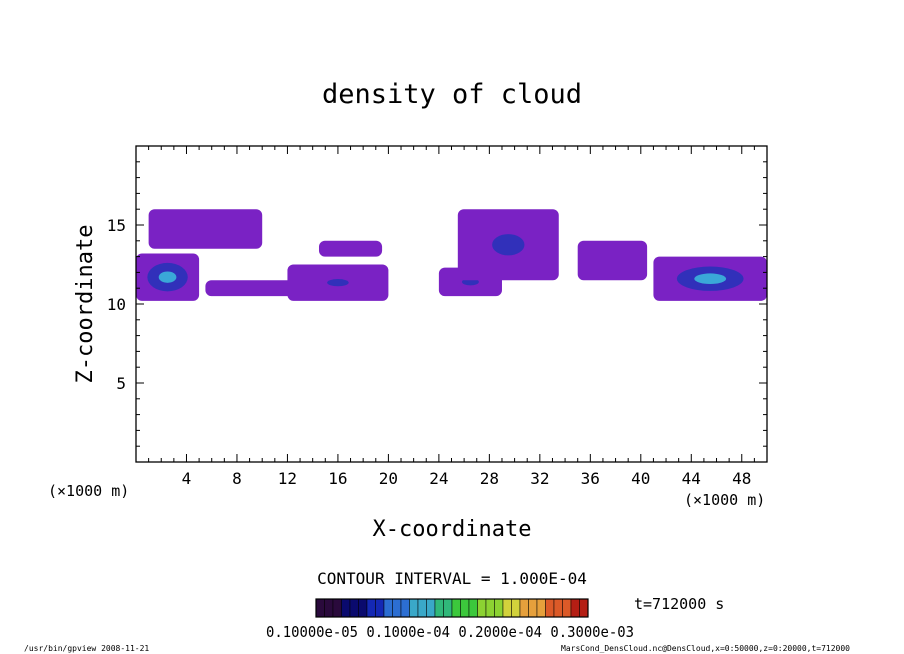 The image size is (904, 654). I want to click on y-tick-label: 15, so click(116, 225).